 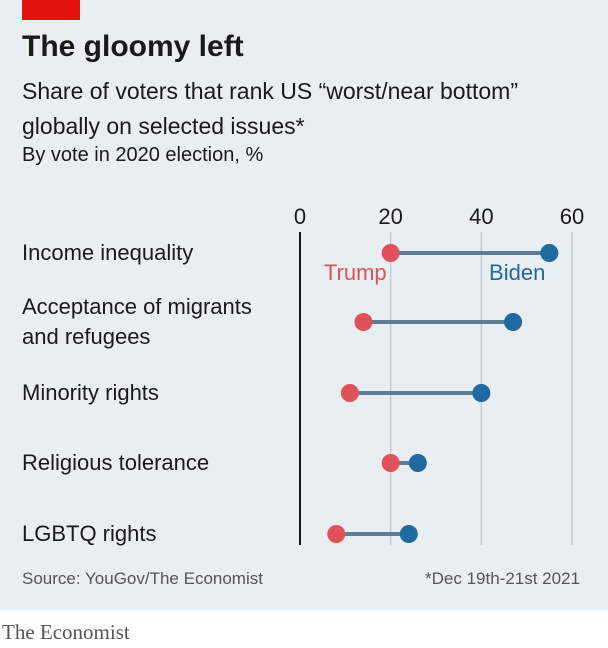 I want to click on legend-label: Trump, so click(x=355, y=272).